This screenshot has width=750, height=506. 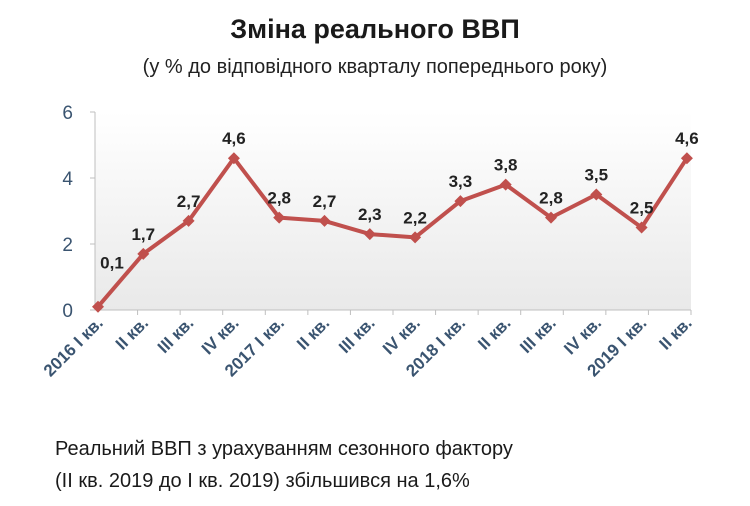 I want to click on data-label: 2,2, so click(x=415, y=217).